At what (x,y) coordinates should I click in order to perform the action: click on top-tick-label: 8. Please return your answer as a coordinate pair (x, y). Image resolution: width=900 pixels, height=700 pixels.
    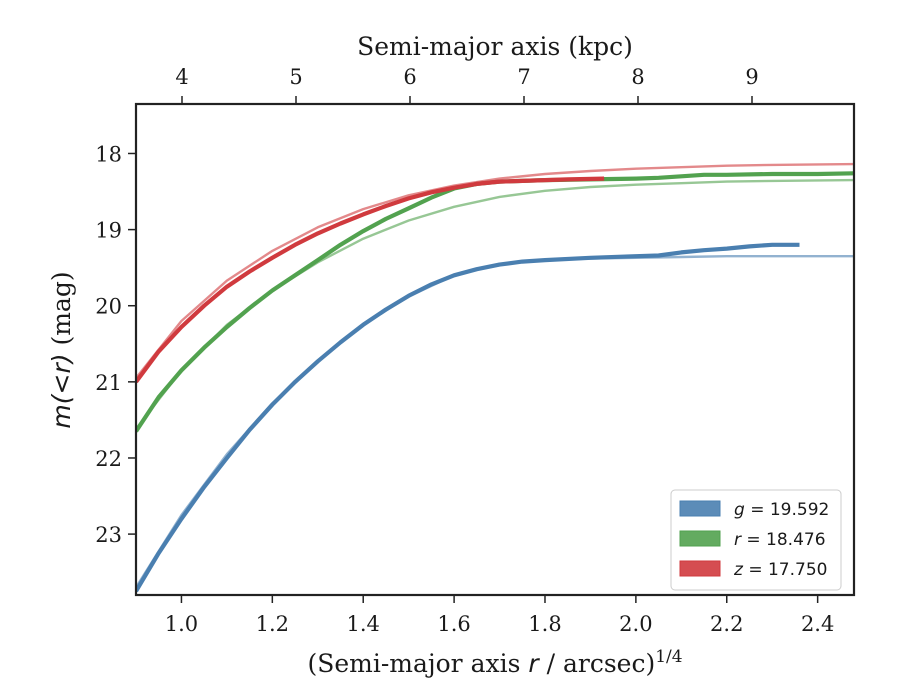
    Looking at the image, I should click on (637, 77).